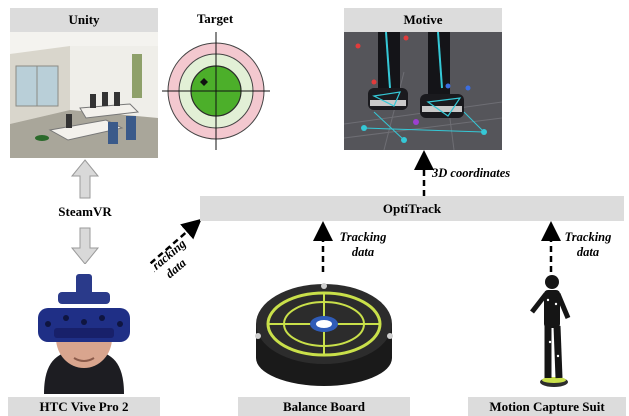 This screenshot has width=629, height=416. I want to click on optitrack-hub: OptiTrack, so click(412, 208).